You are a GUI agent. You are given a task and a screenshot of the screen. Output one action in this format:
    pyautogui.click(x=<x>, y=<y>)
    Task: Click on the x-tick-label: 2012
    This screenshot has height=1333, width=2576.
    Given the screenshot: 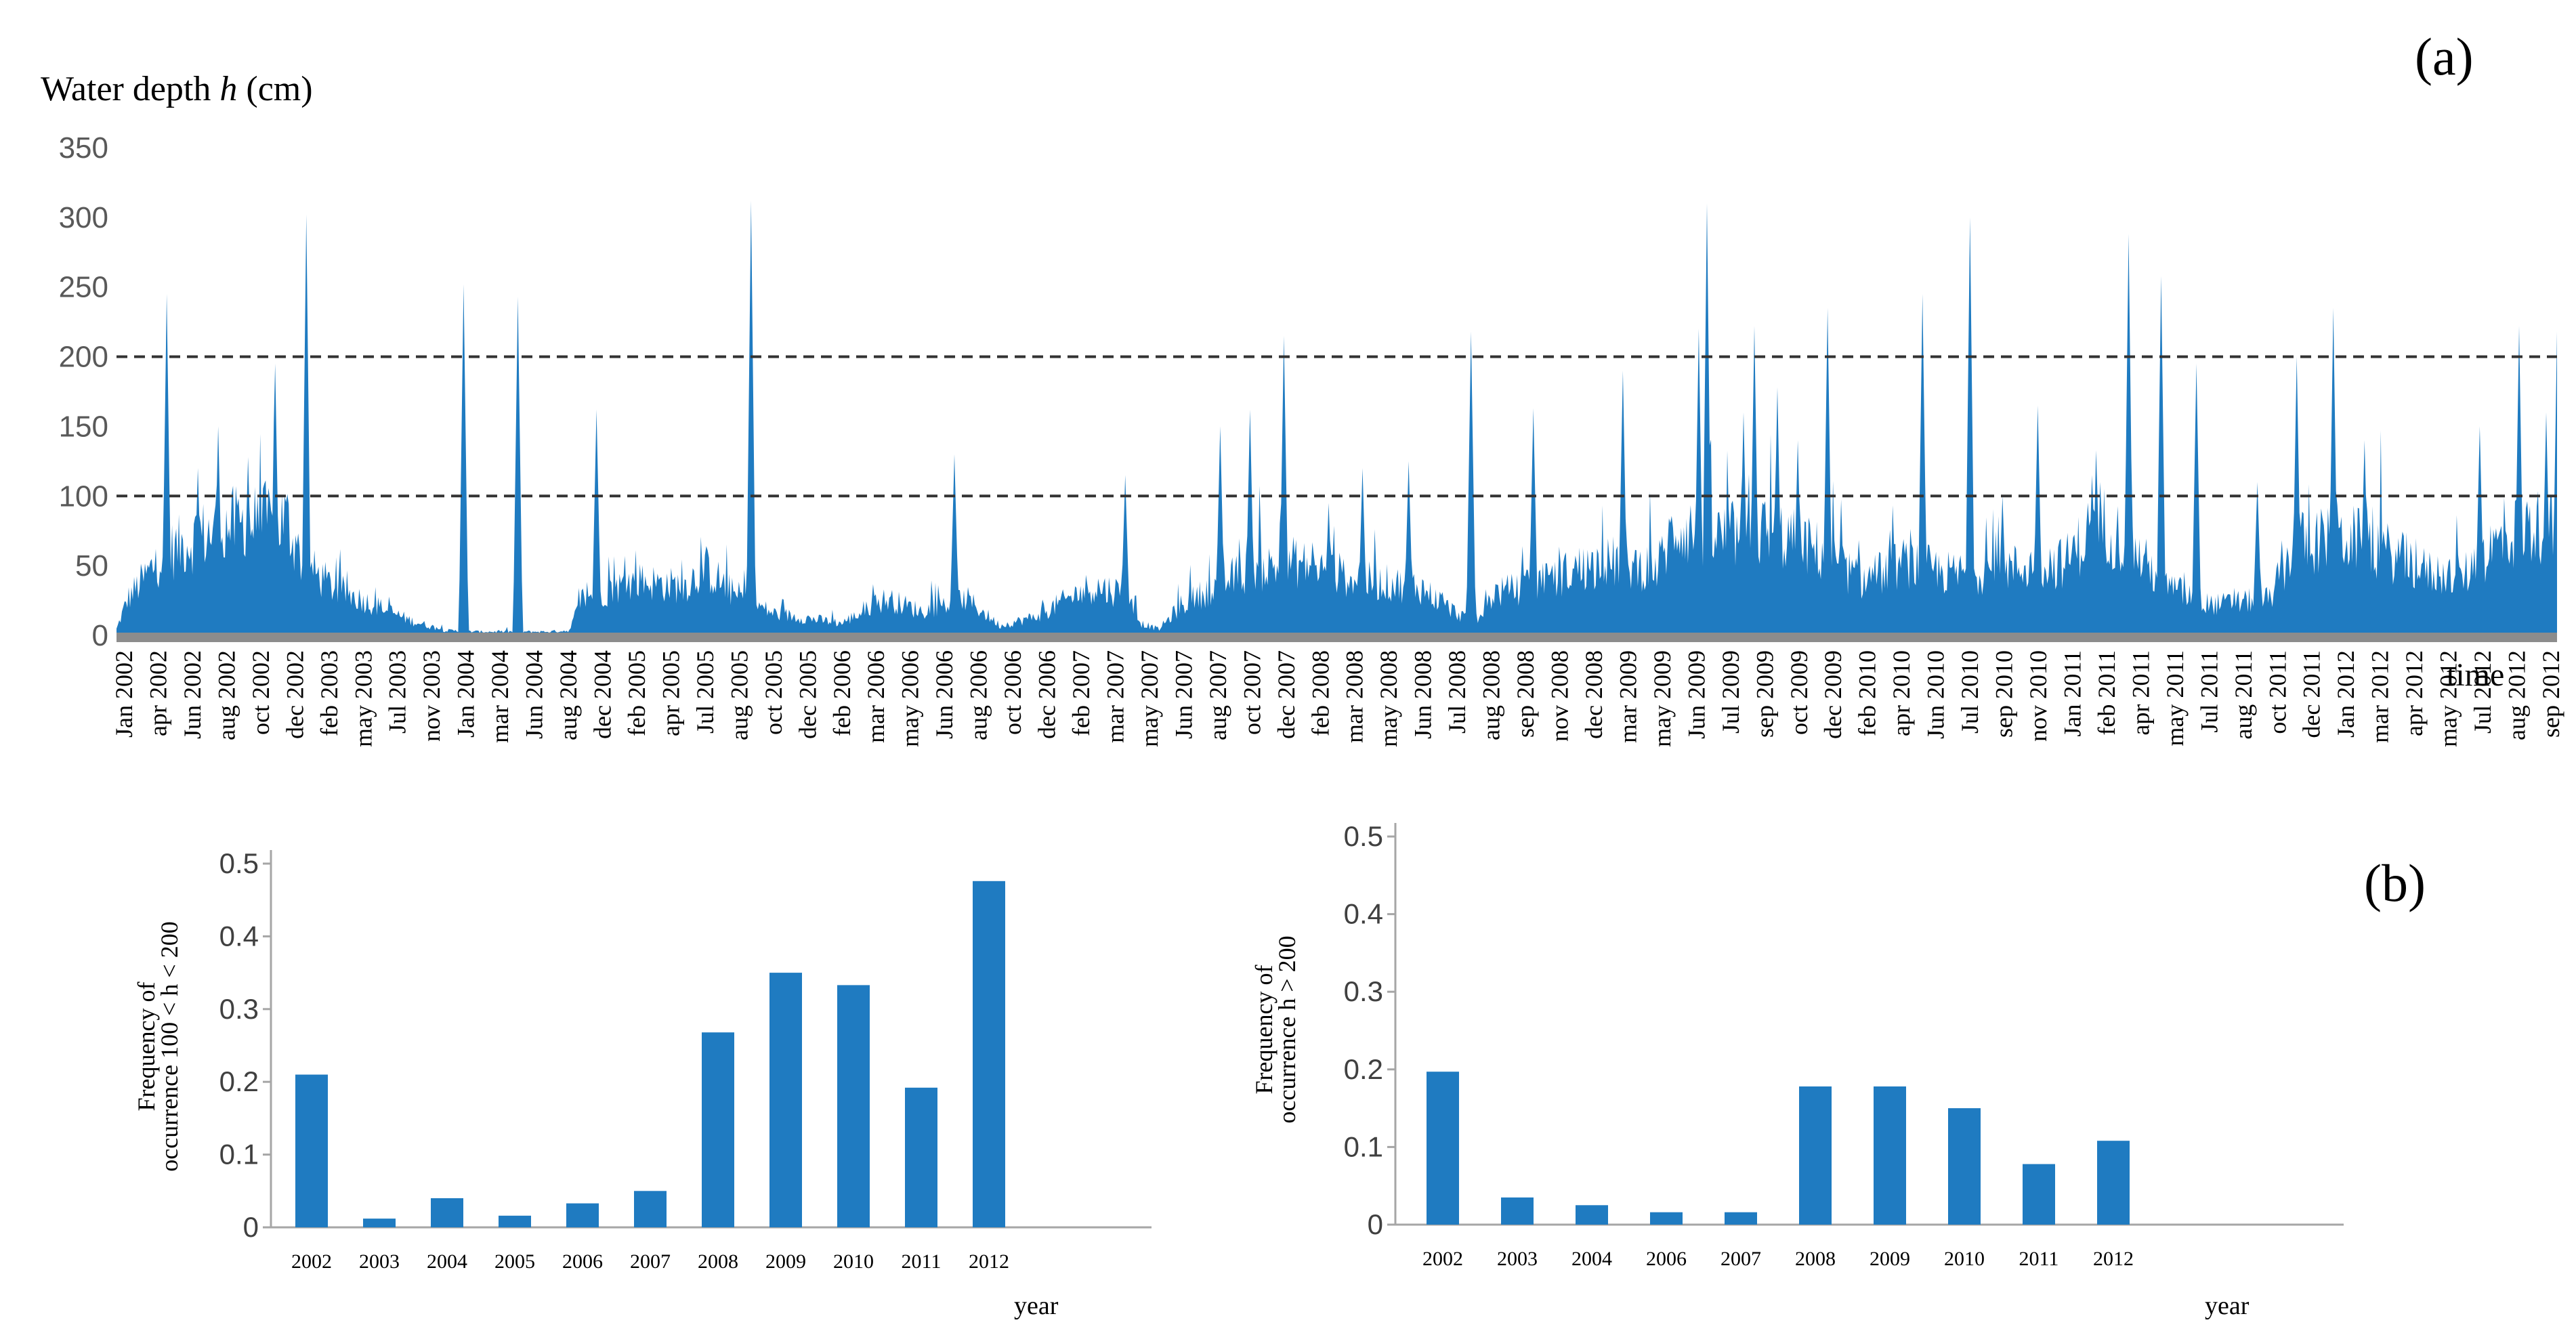 What is the action you would take?
    pyautogui.click(x=2113, y=1259)
    